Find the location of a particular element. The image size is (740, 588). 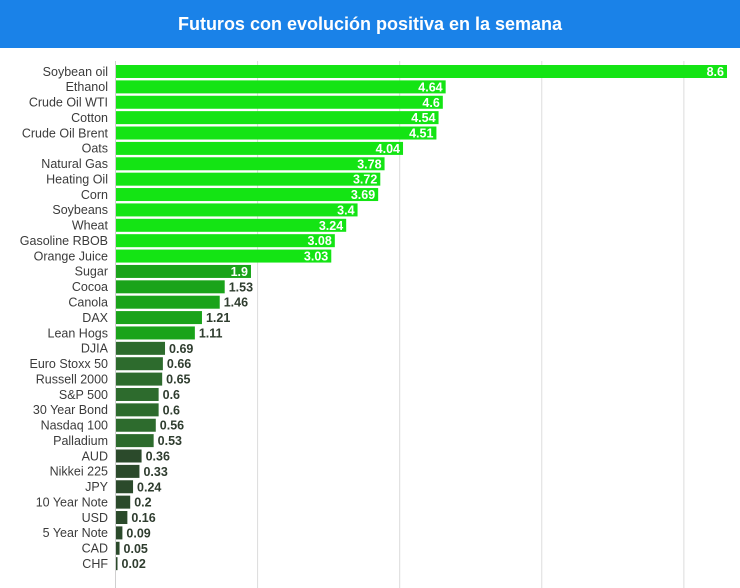

bar-corn is located at coordinates (247, 195).